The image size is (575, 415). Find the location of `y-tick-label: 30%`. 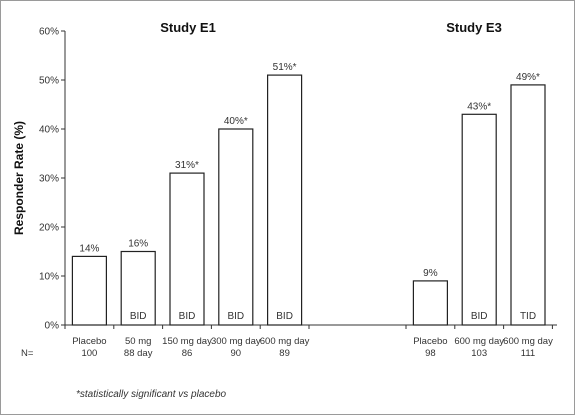

y-tick-label: 30% is located at coordinates (49, 179).